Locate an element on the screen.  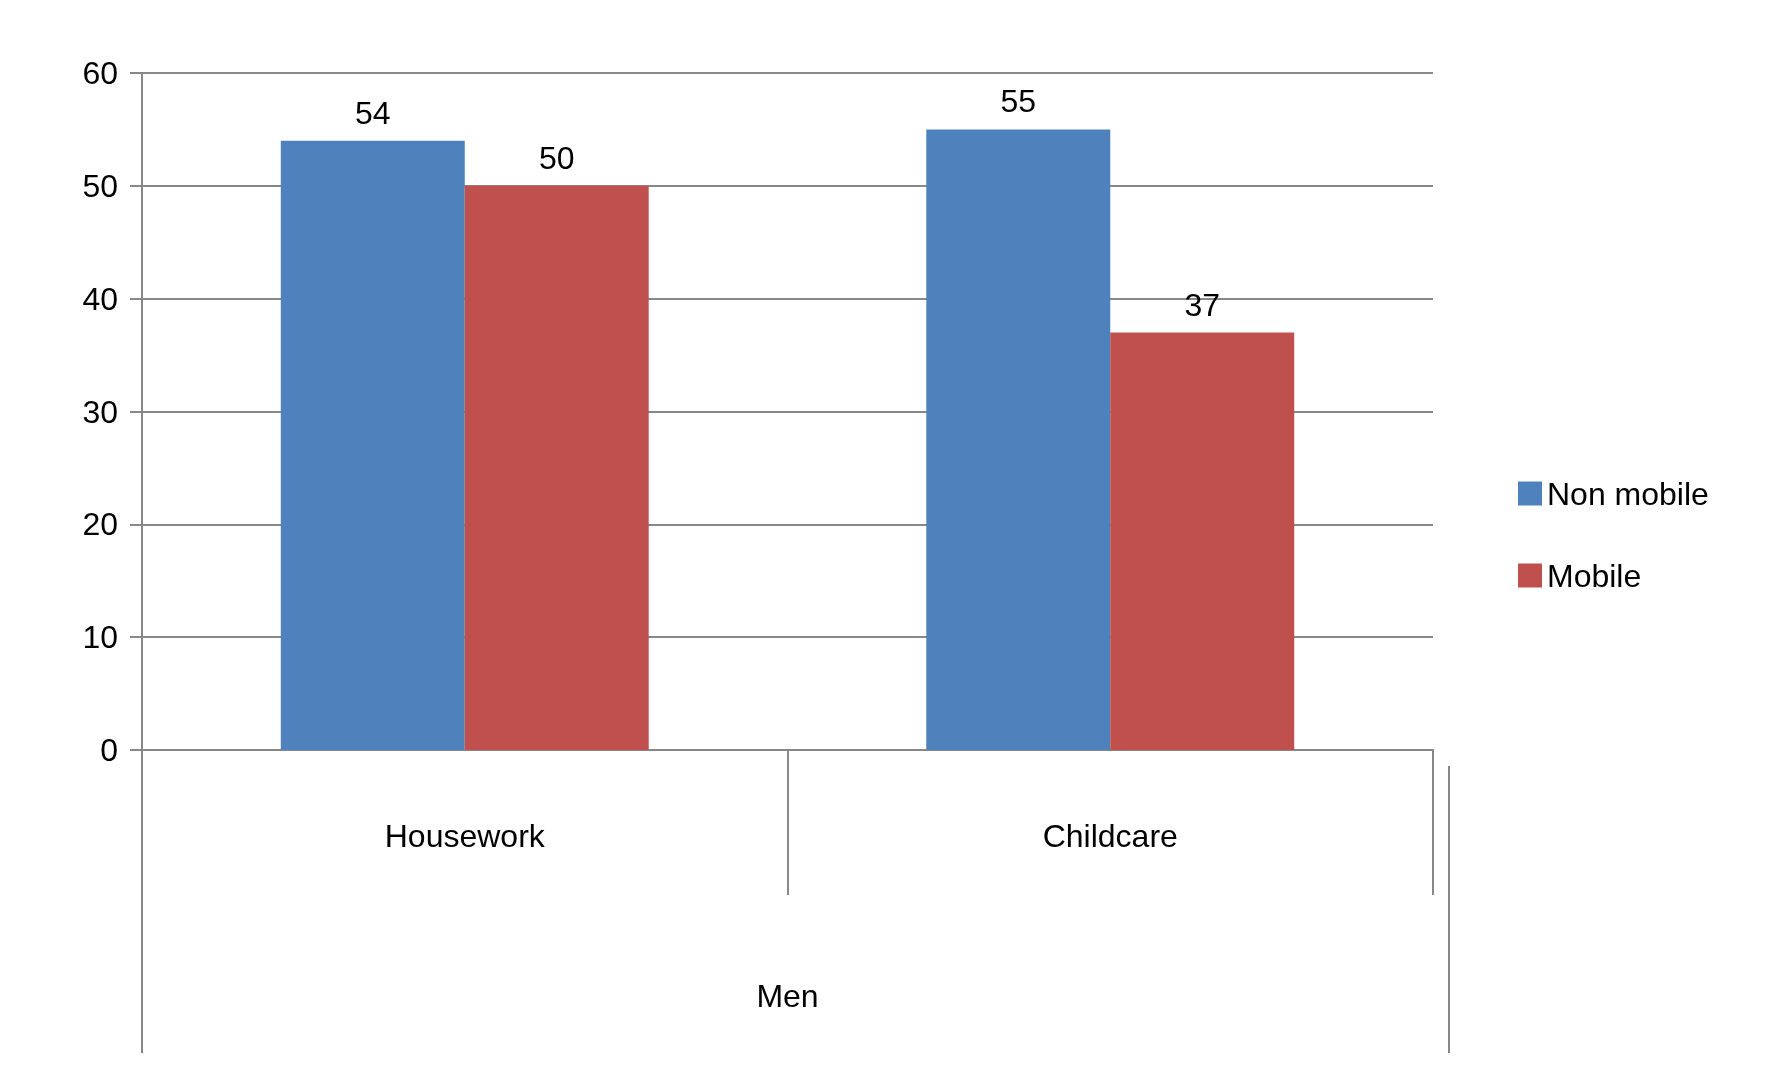
x-axis-title: Men is located at coordinates (787, 996).